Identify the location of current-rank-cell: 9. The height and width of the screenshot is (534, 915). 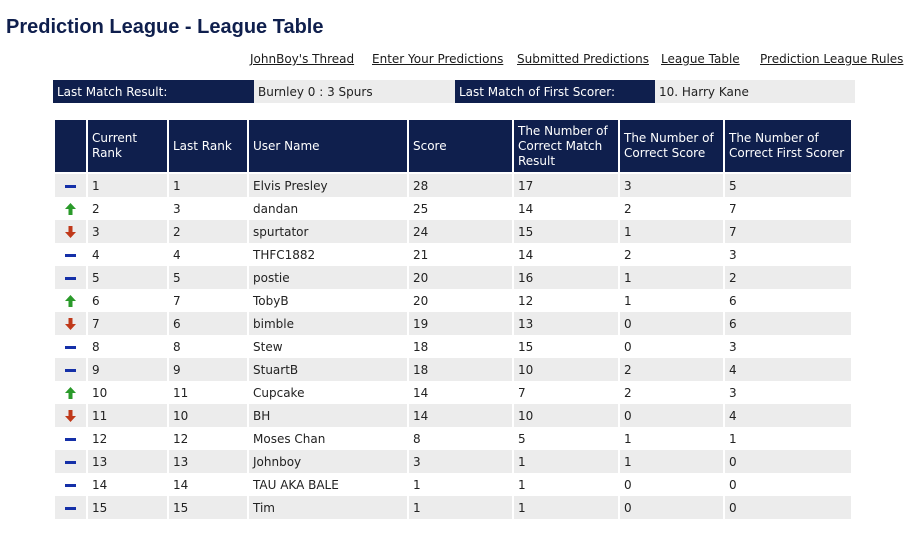
(127, 369).